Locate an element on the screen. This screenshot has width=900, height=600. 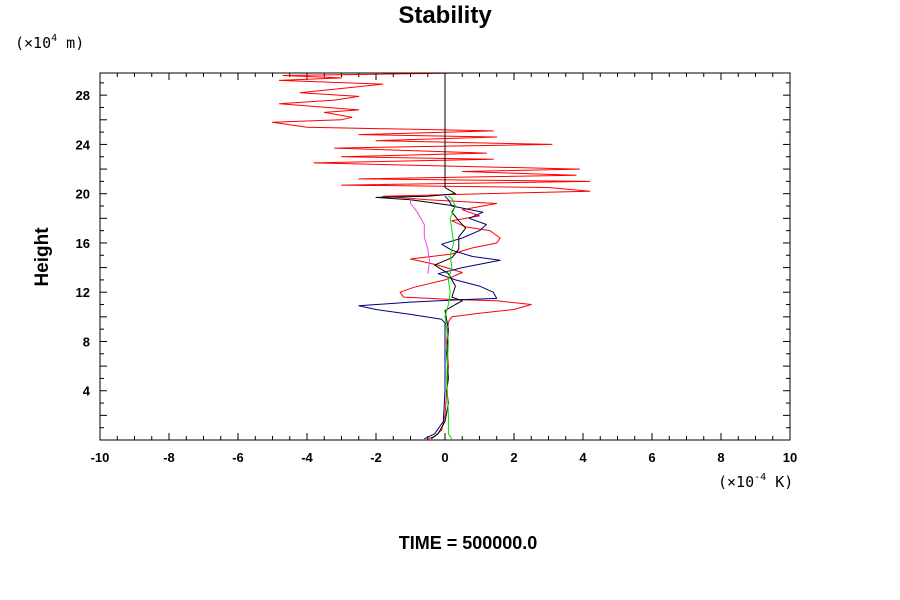
y-tick-label: 4 is located at coordinates (87, 391).